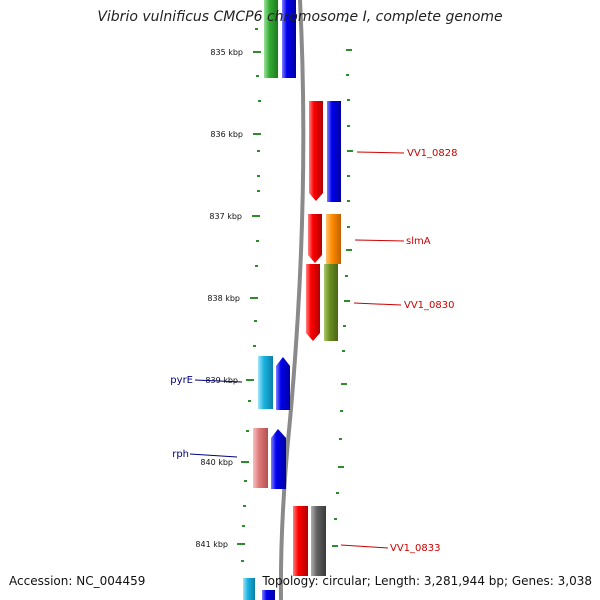  What do you see at coordinates (251, 295) in the screenshot?
I see `inner-ruler` at bounding box center [251, 295].